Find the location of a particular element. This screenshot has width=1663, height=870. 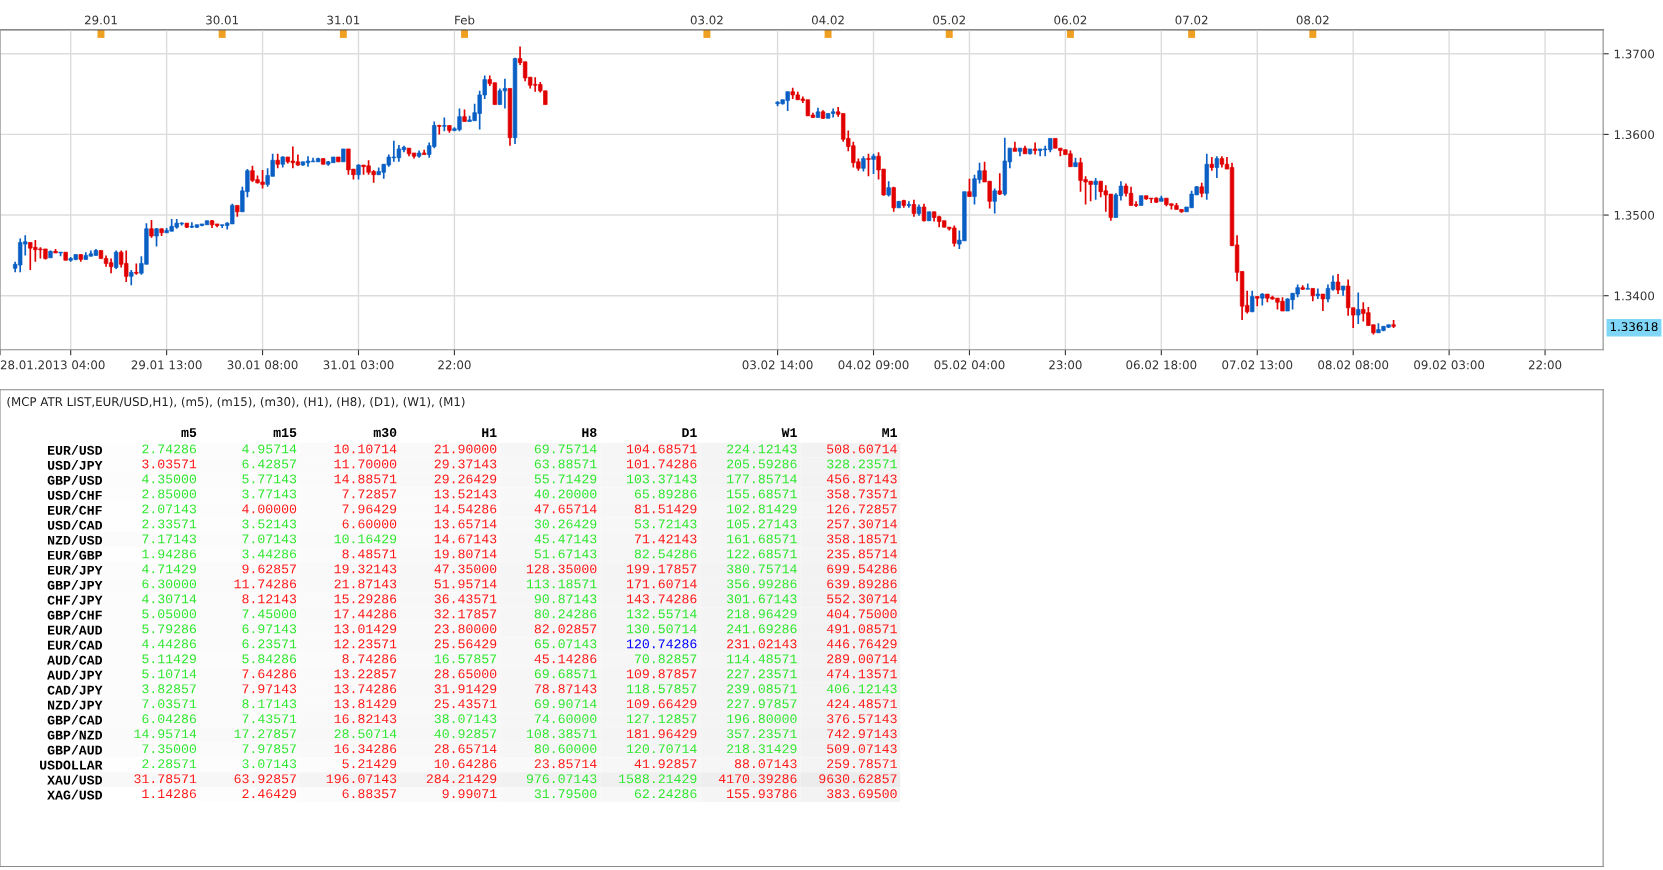

data-label: 63.92857 is located at coordinates (265, 779).